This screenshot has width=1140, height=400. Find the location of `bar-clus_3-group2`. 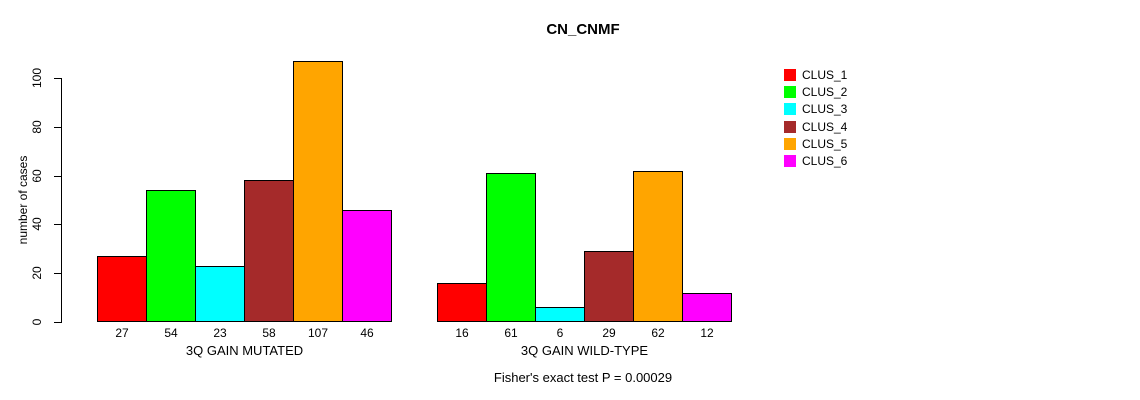

bar-clus_3-group2 is located at coordinates (560, 314).